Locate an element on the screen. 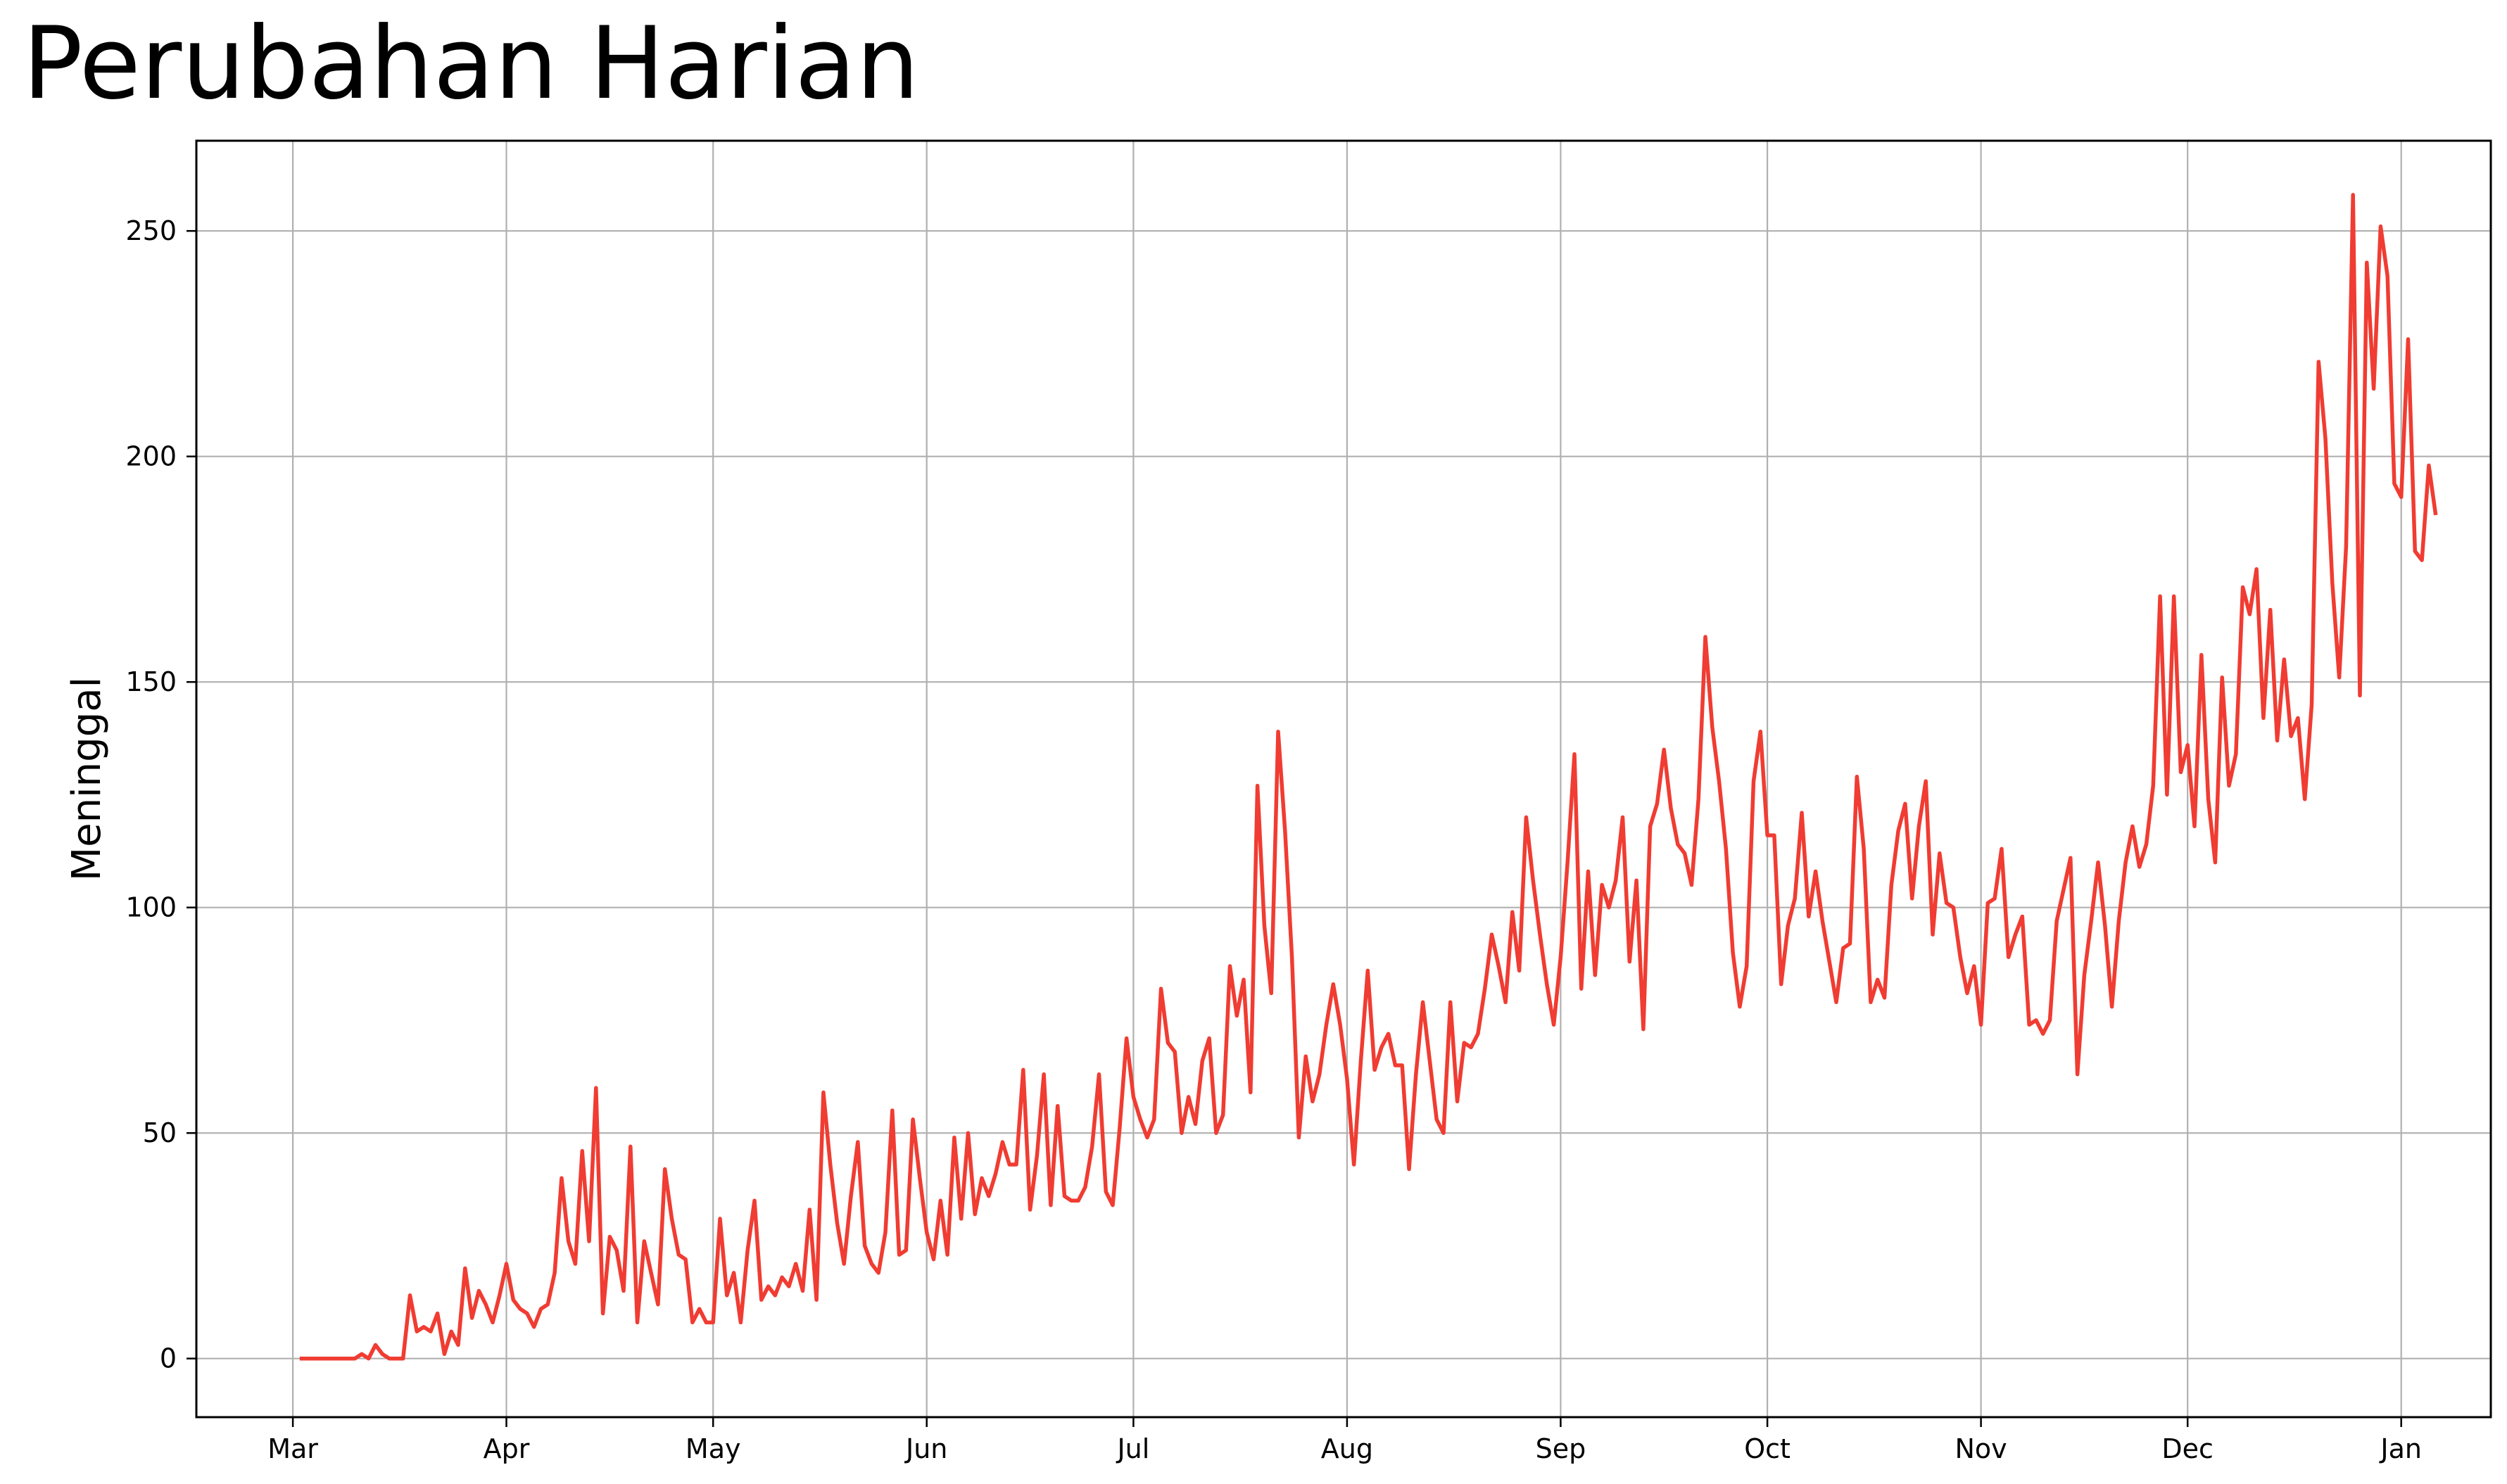 The image size is (2507, 1484). y-tick-label: 150 is located at coordinates (151, 681).